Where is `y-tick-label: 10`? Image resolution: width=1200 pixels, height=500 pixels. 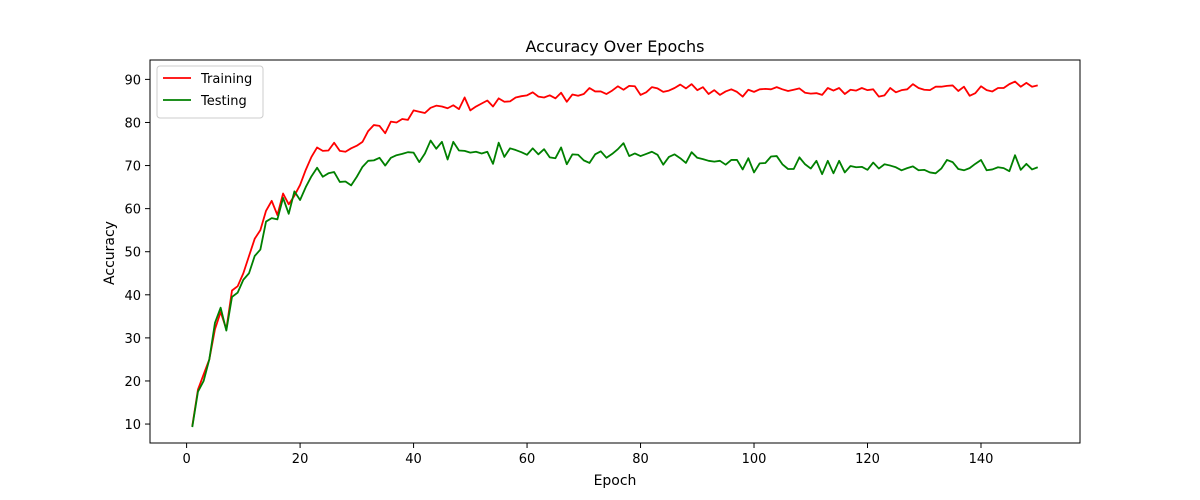
y-tick-label: 10 is located at coordinates (132, 425).